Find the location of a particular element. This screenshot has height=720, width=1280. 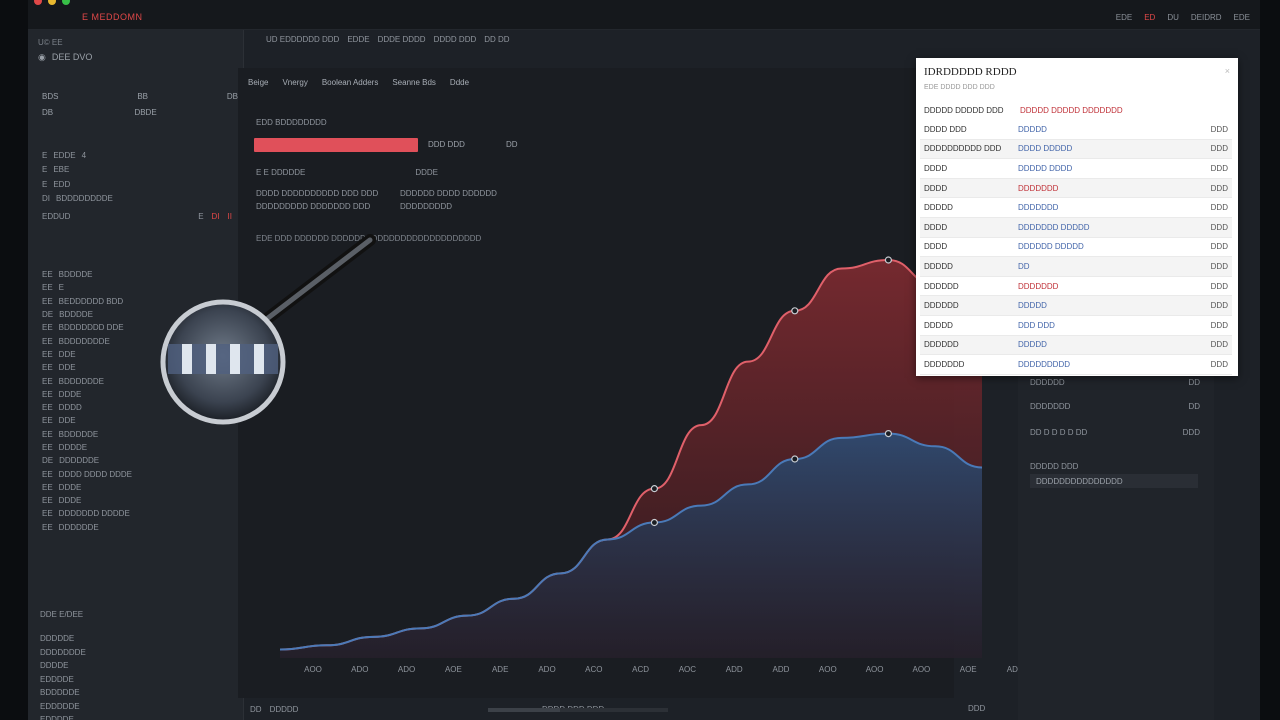

tab: Boolean Adders is located at coordinates (350, 82).